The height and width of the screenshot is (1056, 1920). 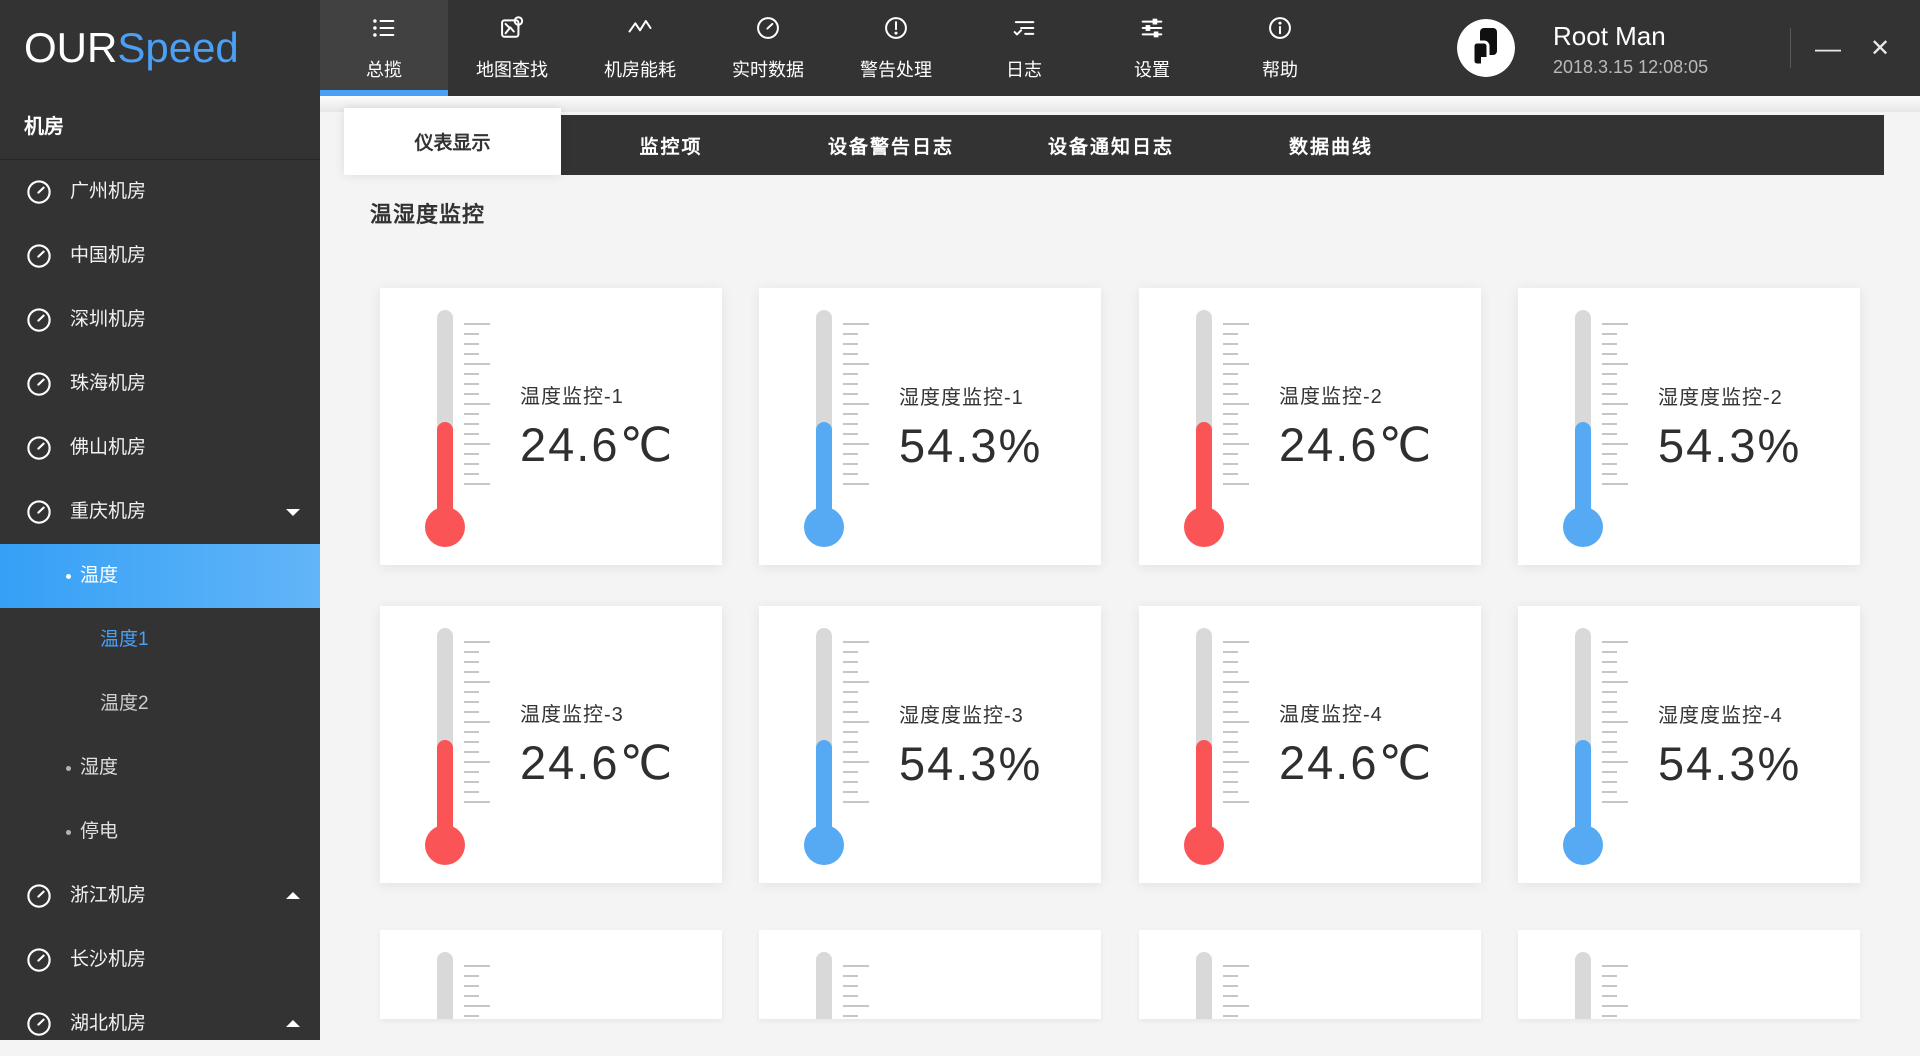 I want to click on logo-accent: Speed, so click(x=178, y=47).